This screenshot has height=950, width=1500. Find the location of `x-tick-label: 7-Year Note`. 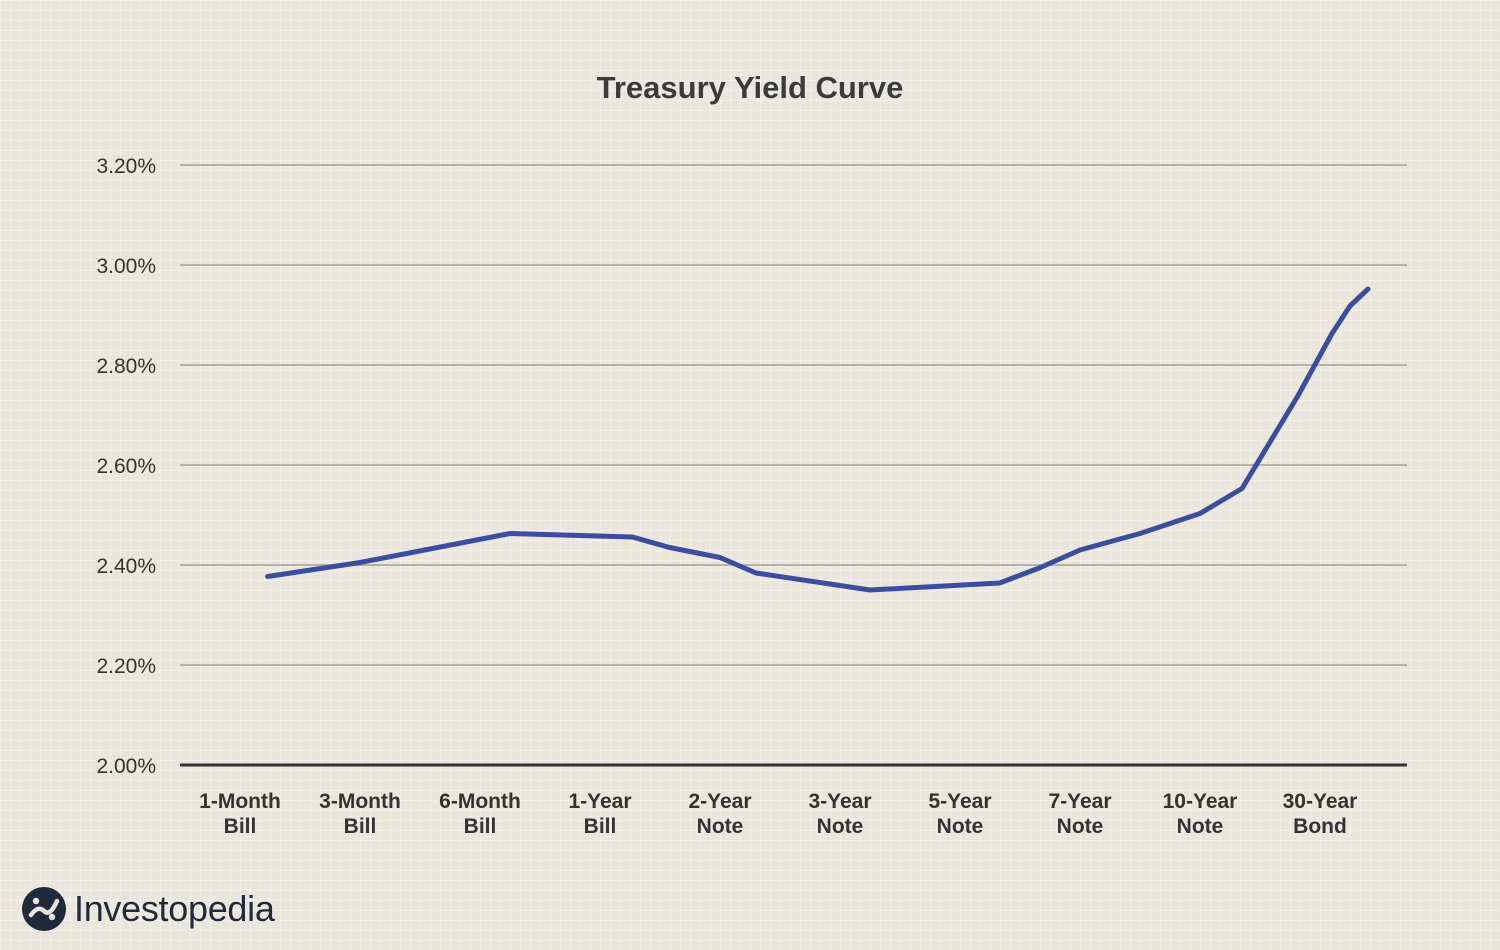

x-tick-label: 7-Year Note is located at coordinates (1079, 814).